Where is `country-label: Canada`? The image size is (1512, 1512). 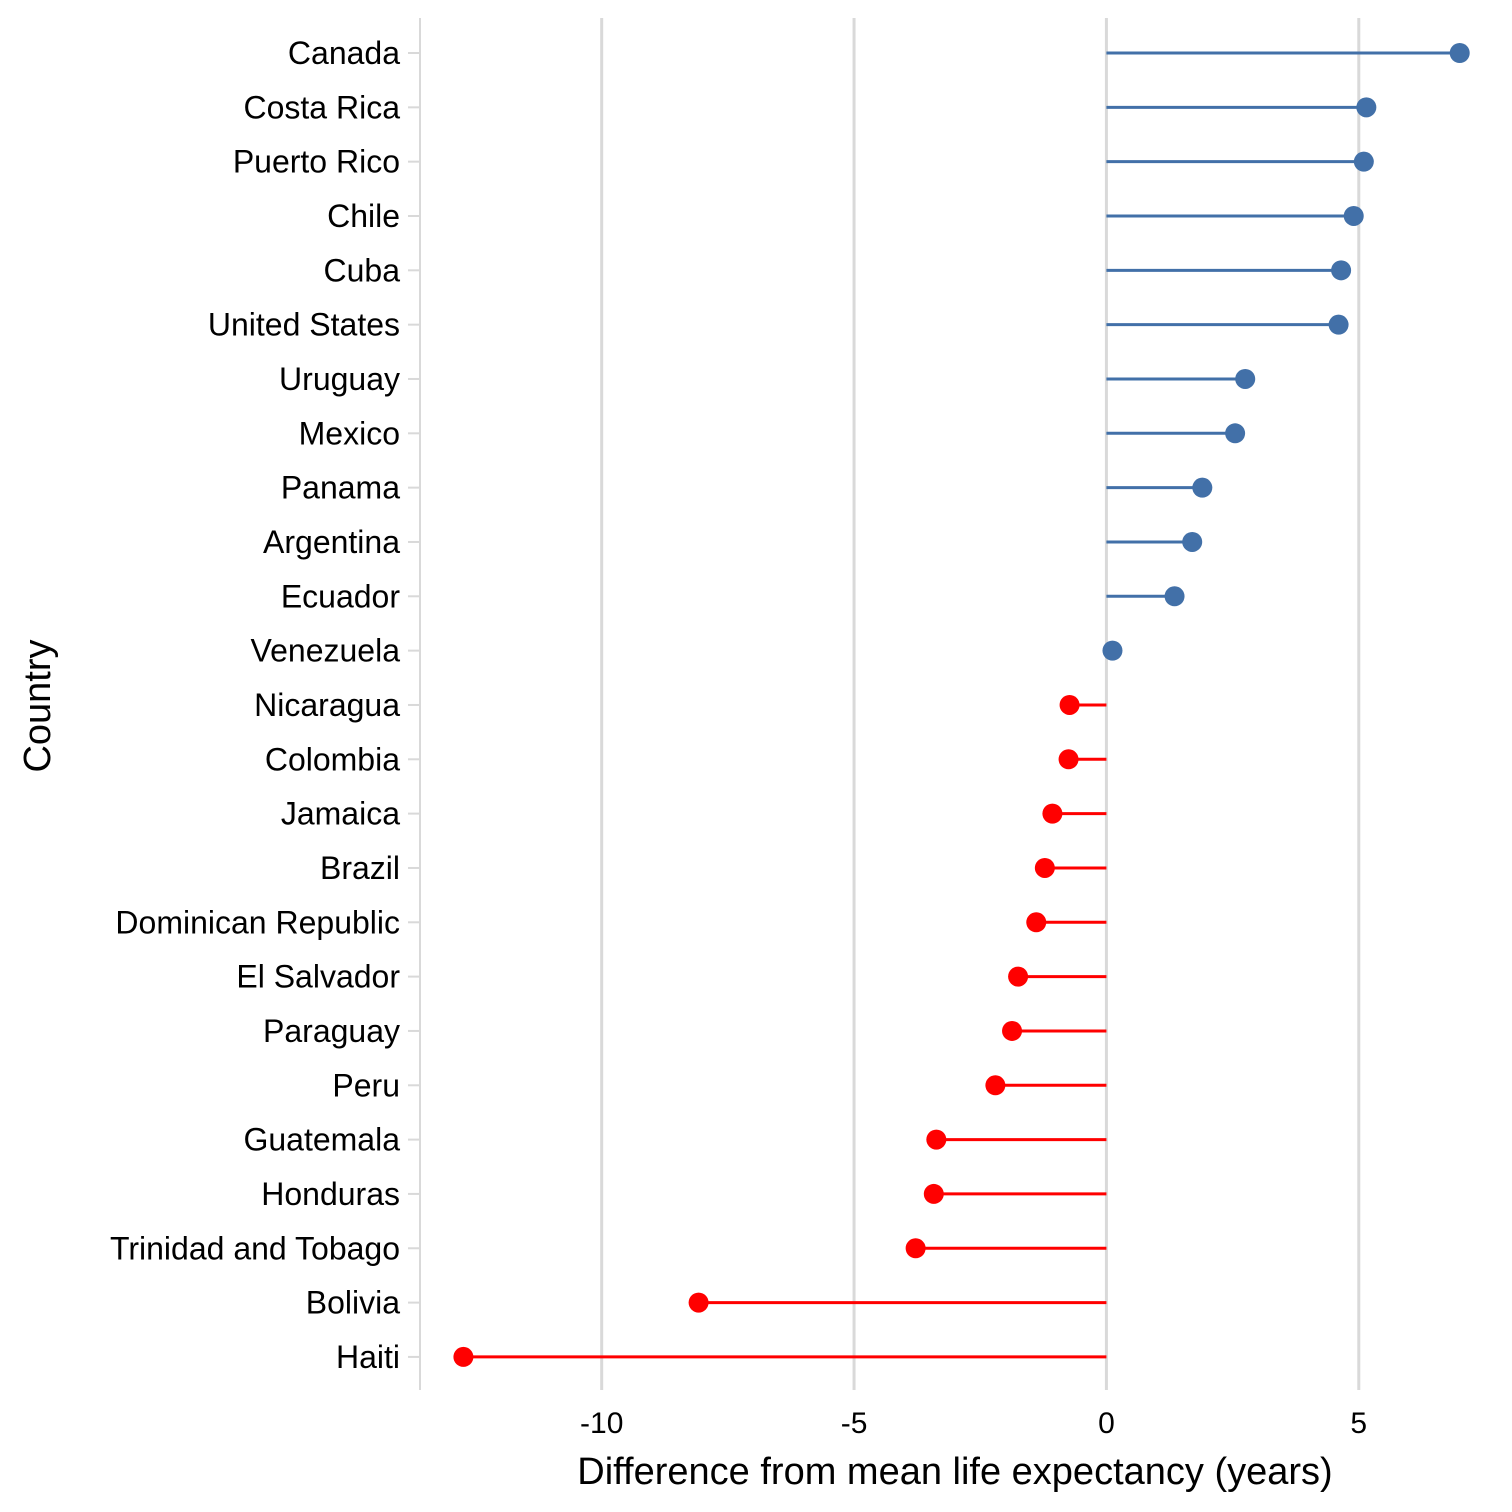 country-label: Canada is located at coordinates (344, 53).